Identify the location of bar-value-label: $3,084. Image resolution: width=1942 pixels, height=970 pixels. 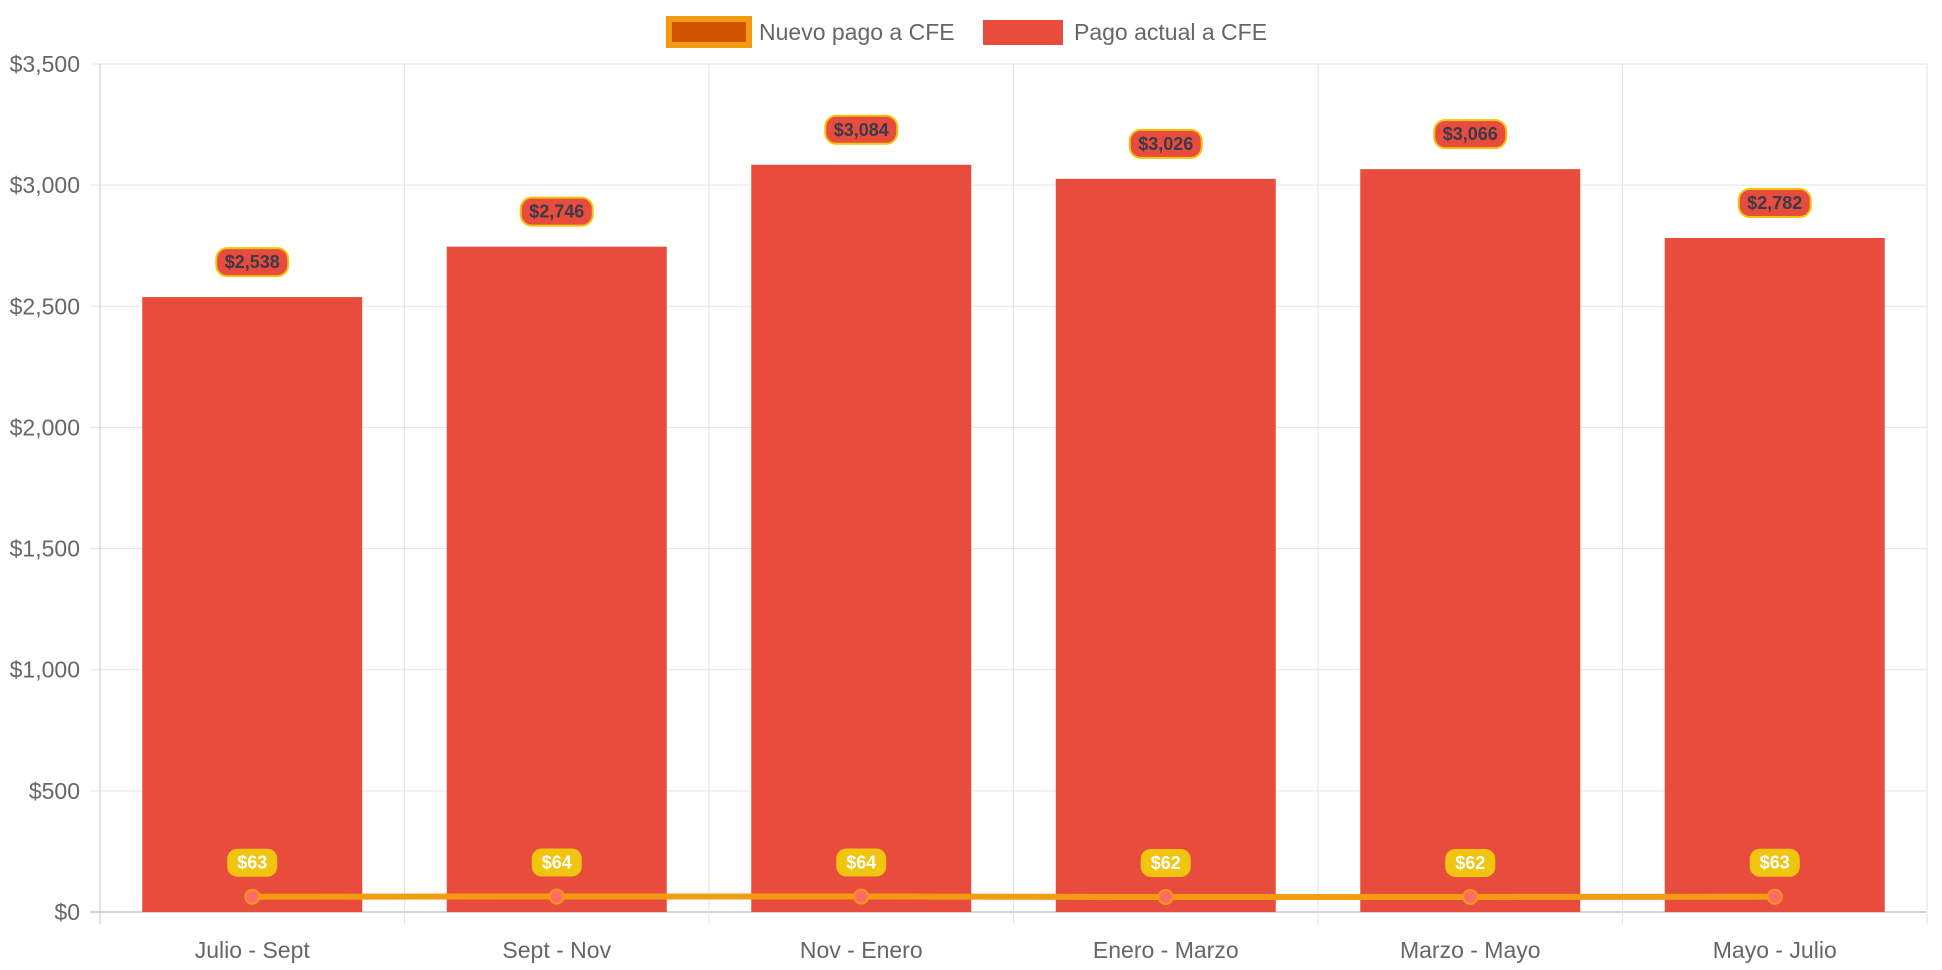
(861, 129).